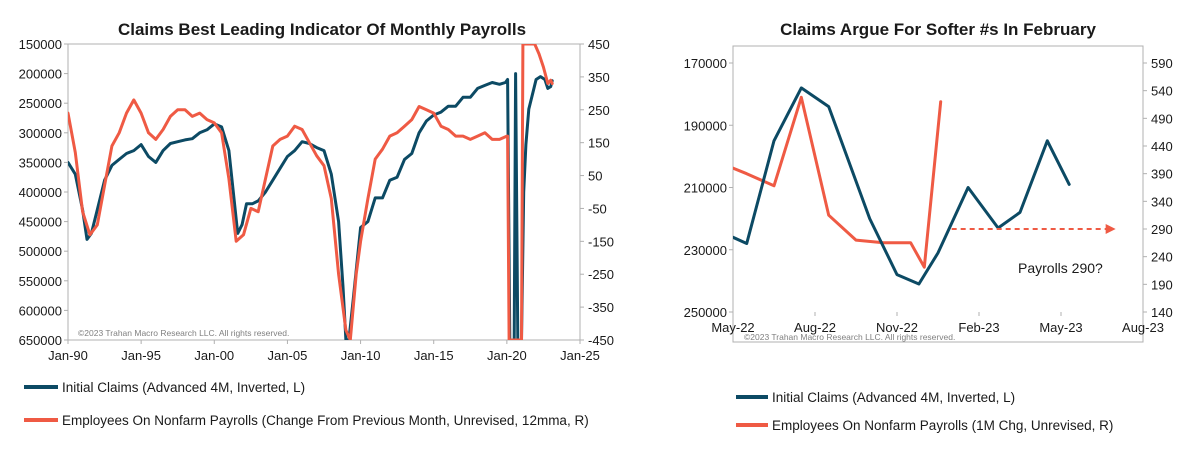  What do you see at coordinates (599, 44) in the screenshot?
I see `y-right-tick-label: 450` at bounding box center [599, 44].